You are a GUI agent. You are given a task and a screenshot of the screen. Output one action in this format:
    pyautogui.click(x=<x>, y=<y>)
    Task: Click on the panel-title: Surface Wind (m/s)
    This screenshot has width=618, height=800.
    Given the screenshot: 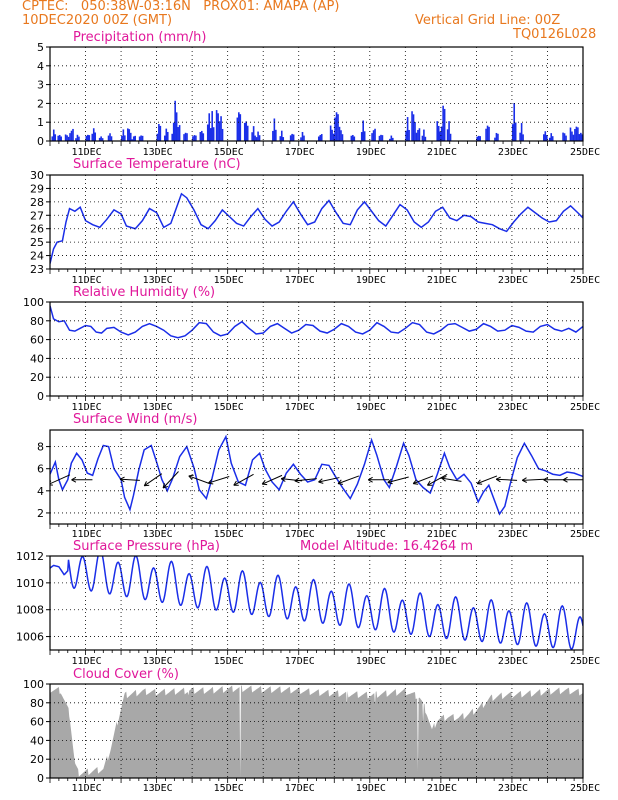 What is the action you would take?
    pyautogui.click(x=135, y=419)
    